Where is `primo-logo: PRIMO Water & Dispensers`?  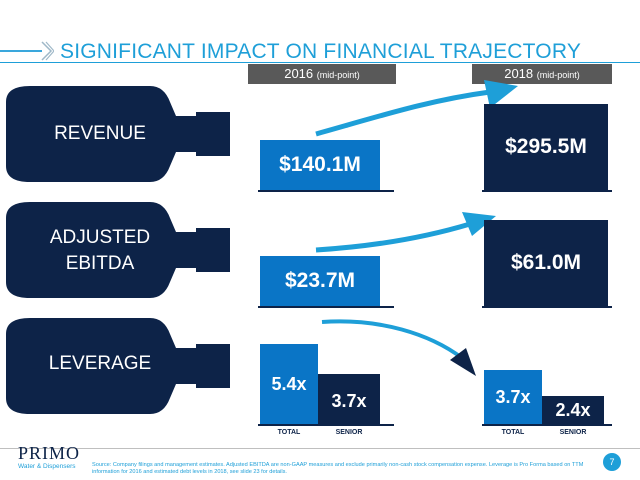 primo-logo: PRIMO Water & Dispensers is located at coordinates (53, 457).